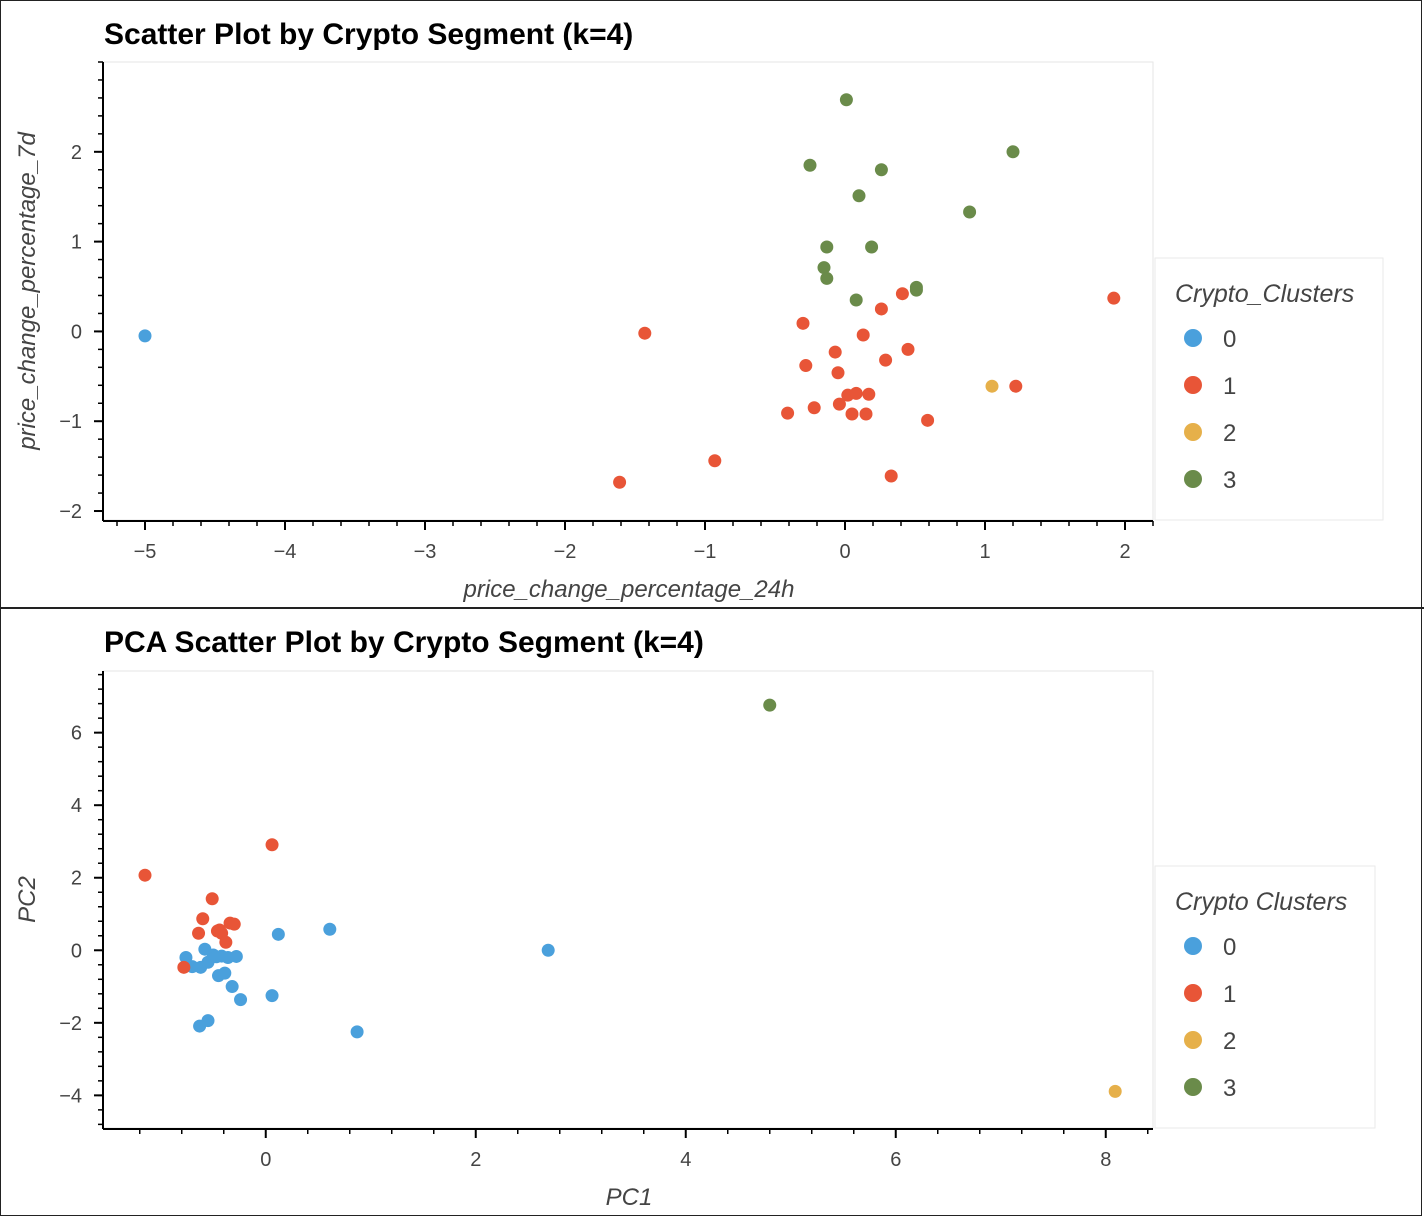  I want to click on x-tick-label: −2, so click(565, 552).